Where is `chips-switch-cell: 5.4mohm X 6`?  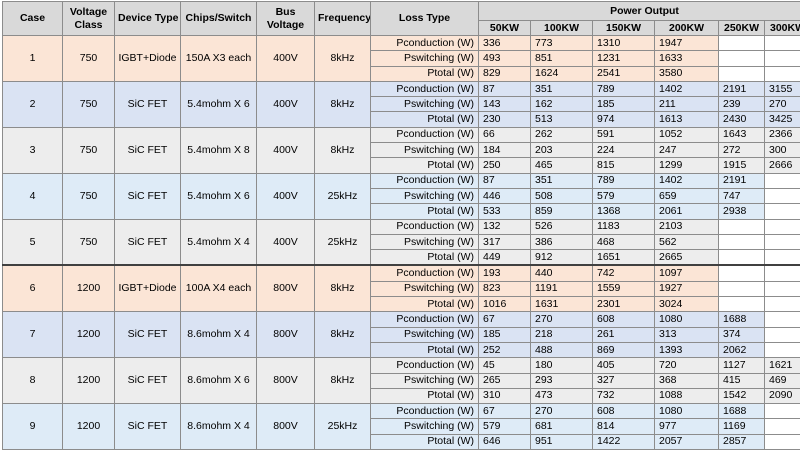
chips-switch-cell: 5.4mohm X 6 is located at coordinates (219, 104).